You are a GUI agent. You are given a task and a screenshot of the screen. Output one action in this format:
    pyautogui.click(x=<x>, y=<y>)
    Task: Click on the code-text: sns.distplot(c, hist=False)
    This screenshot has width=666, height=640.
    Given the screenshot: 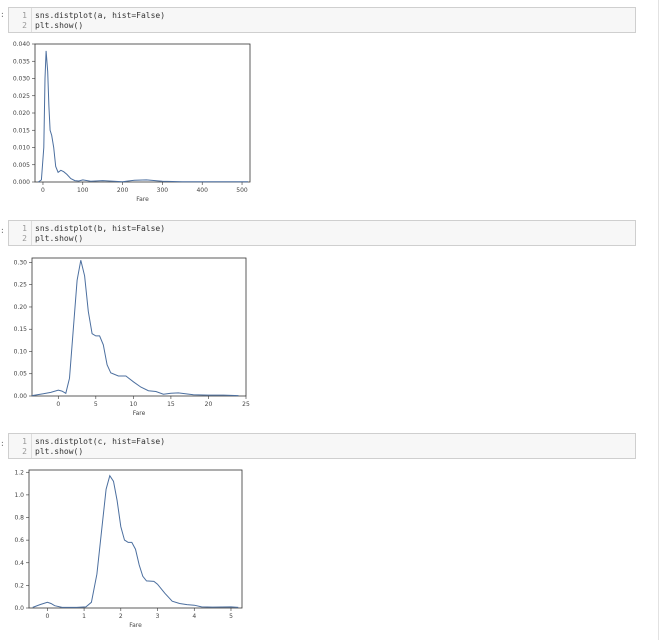 What is the action you would take?
    pyautogui.click(x=100, y=441)
    